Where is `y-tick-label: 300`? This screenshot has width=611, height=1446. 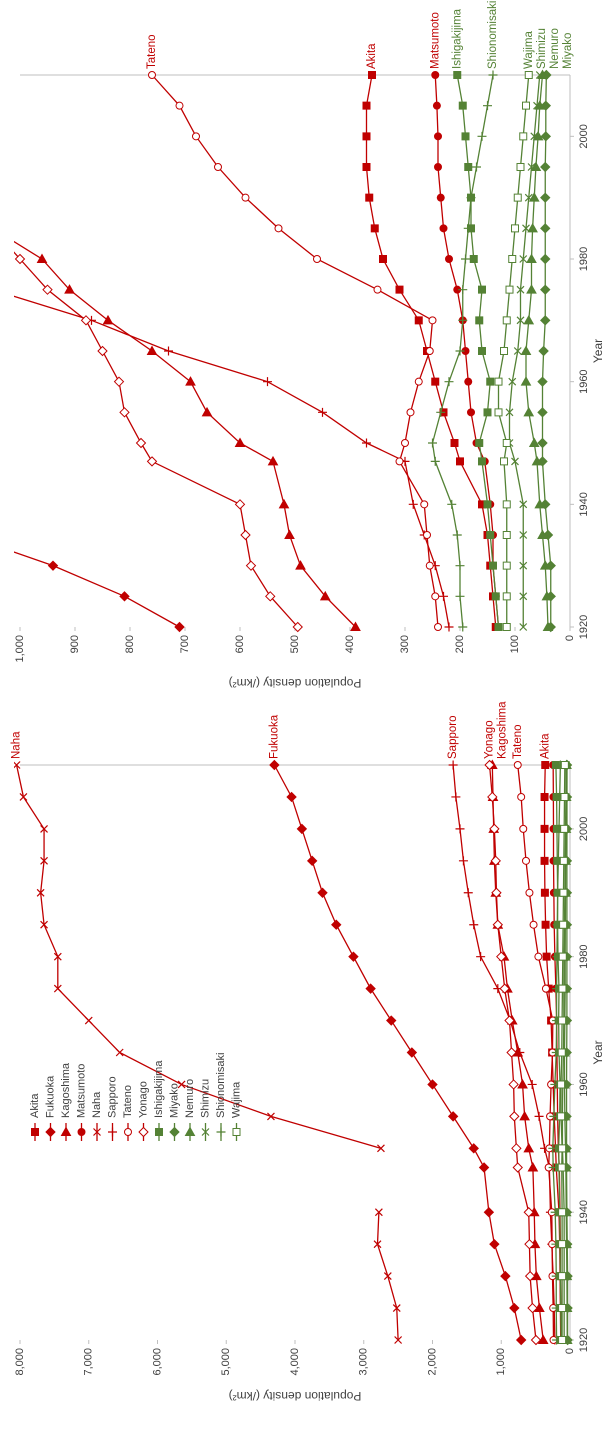
y-tick-label: 300 is located at coordinates (405, 644).